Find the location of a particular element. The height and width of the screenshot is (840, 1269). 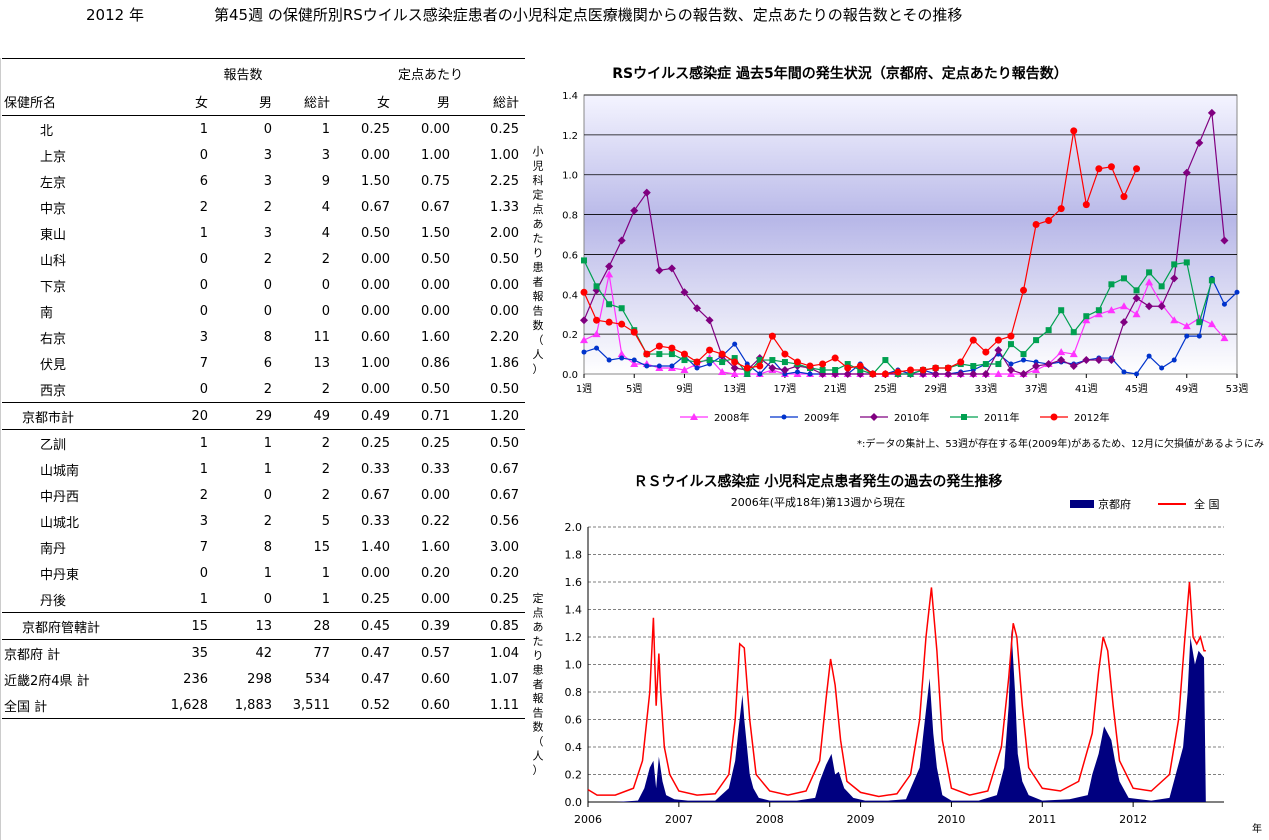

table-cell: 35 is located at coordinates (182, 652).